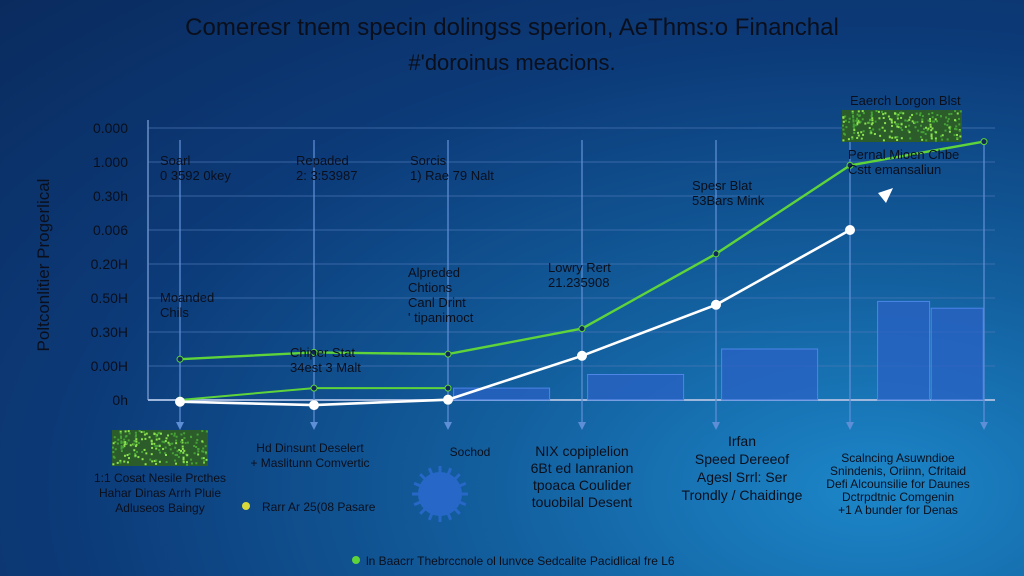 The height and width of the screenshot is (576, 1024). Describe the element at coordinates (246, 506) in the screenshot. I see `legend-dot` at that location.